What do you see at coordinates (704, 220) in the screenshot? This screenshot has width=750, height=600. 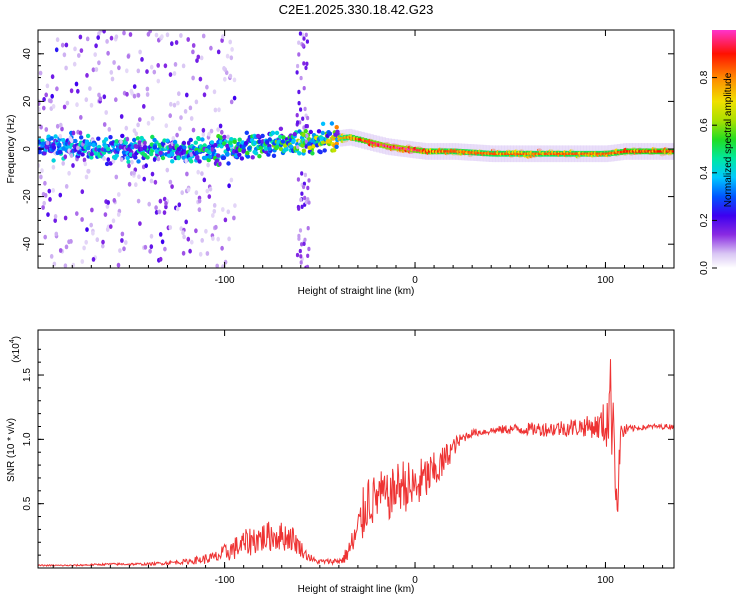 I see `colorbar-tick-label: 0.2` at bounding box center [704, 220].